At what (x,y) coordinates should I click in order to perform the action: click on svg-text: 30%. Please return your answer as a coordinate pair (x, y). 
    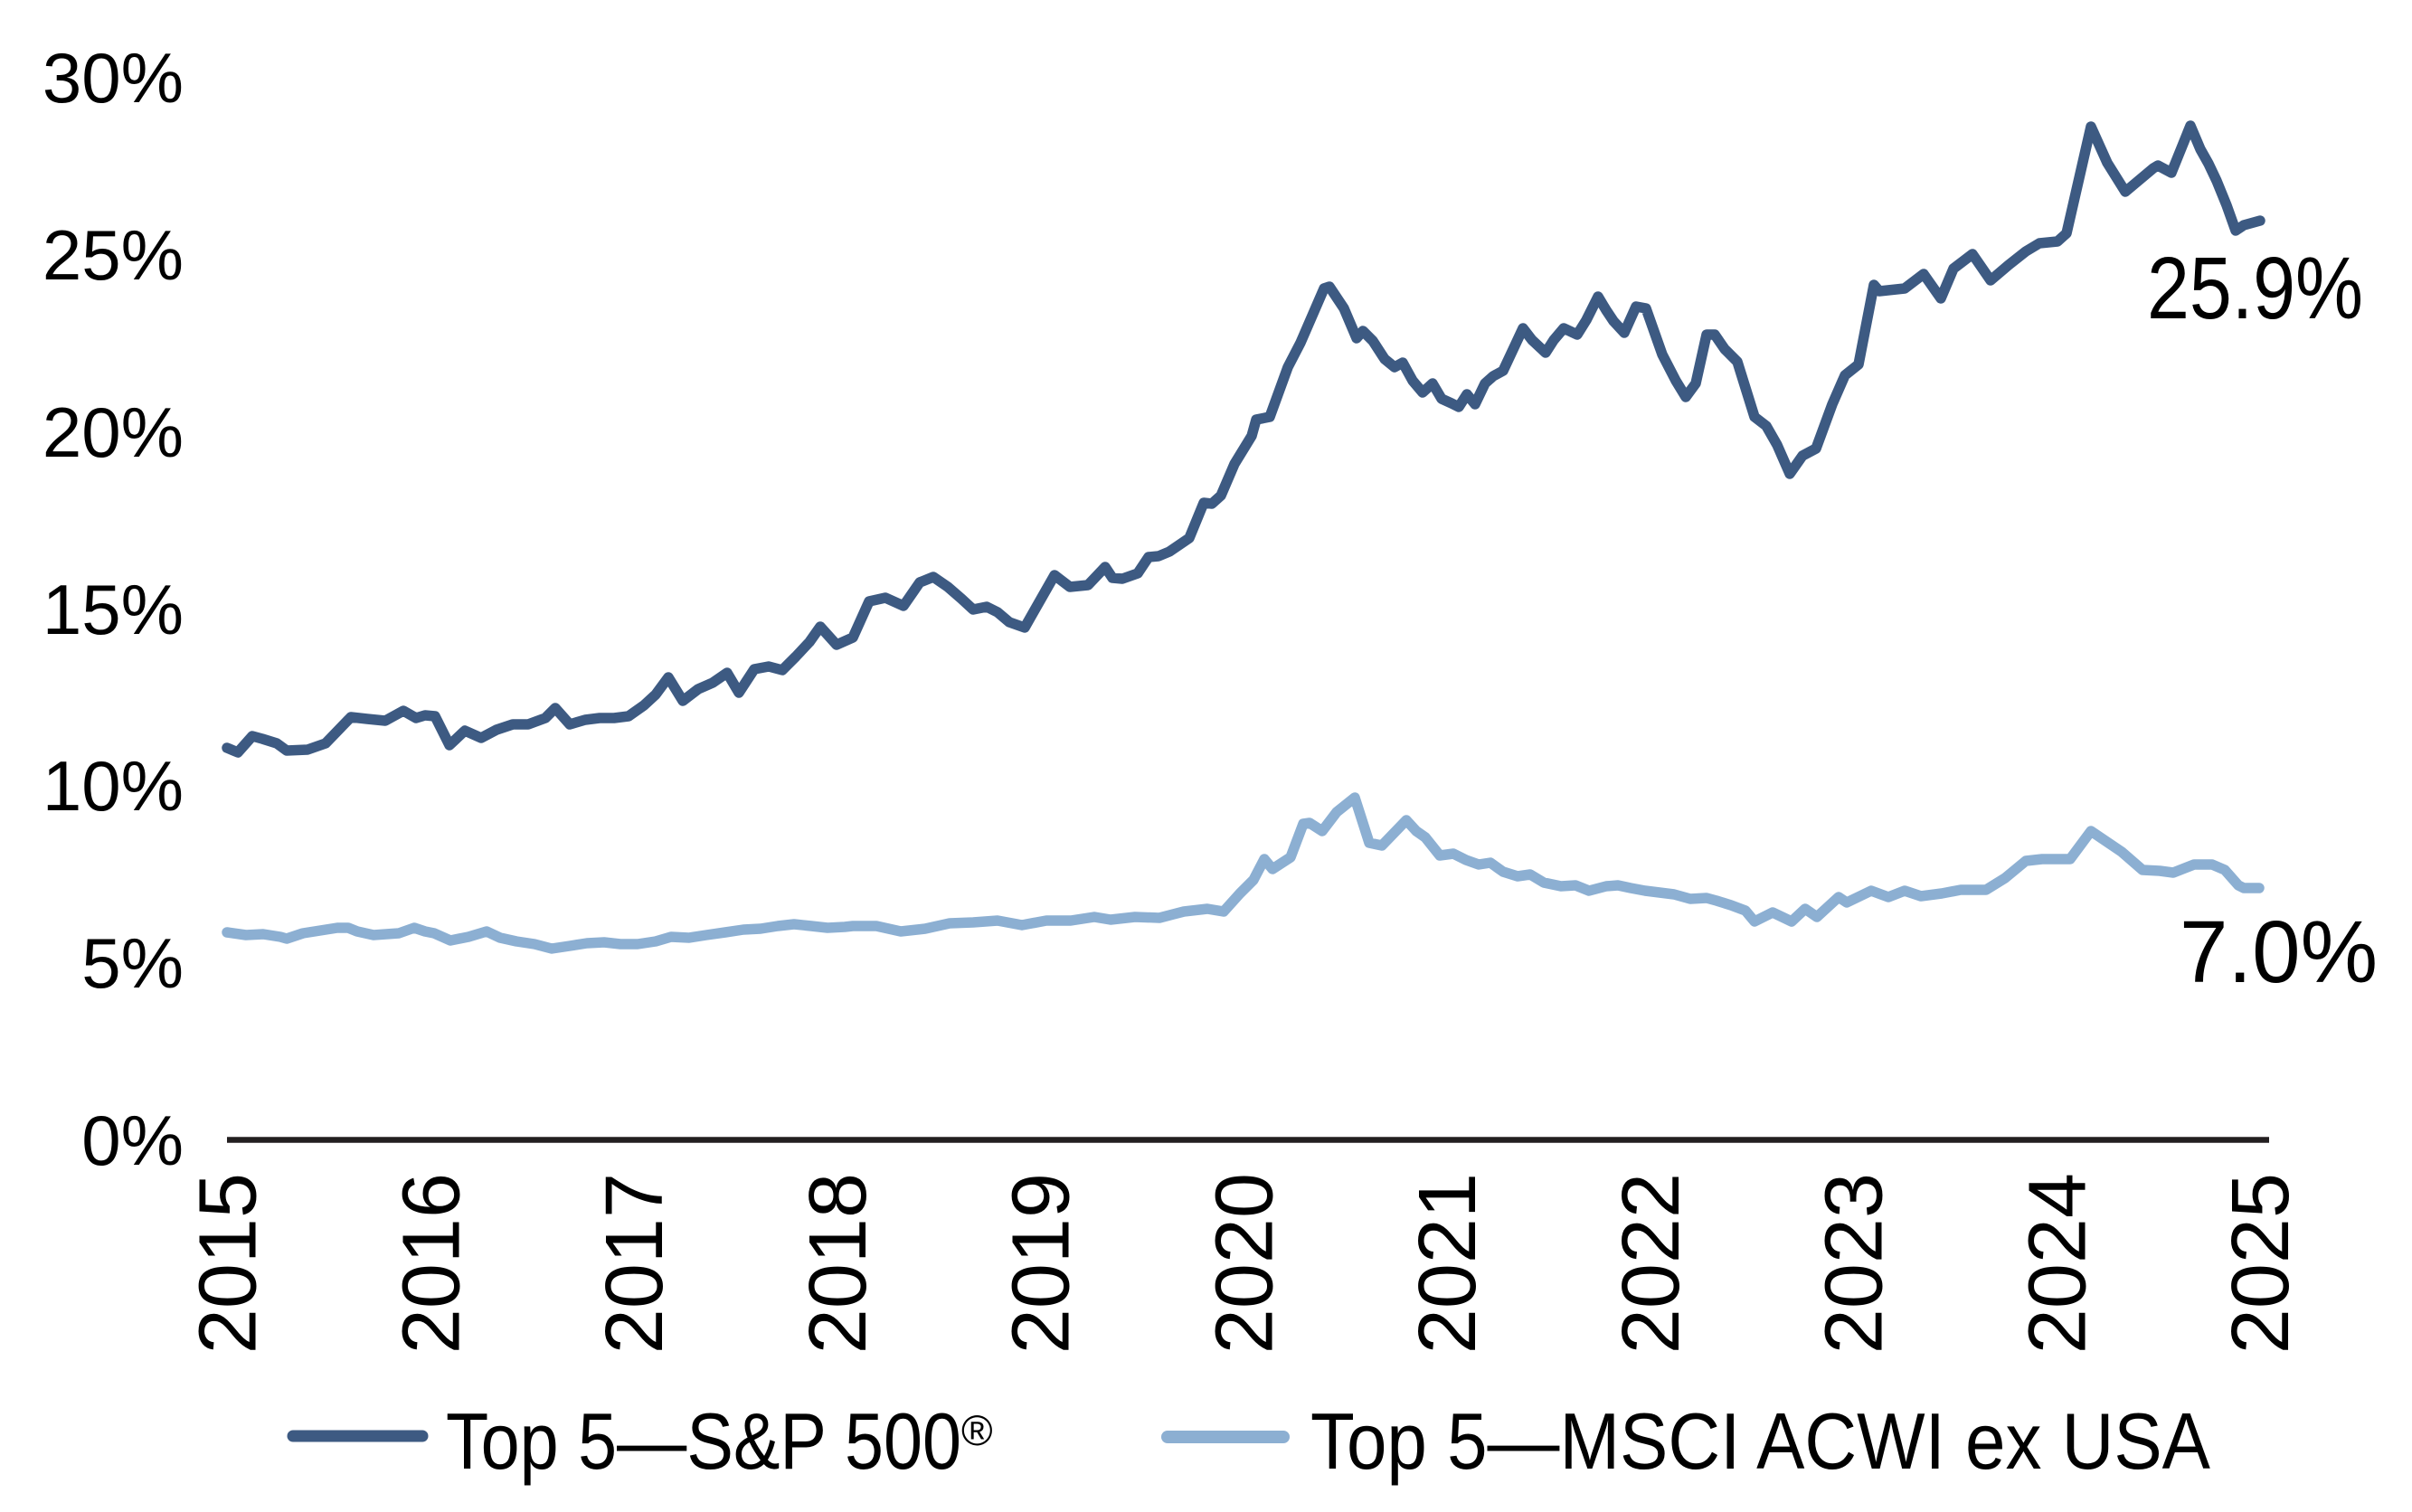
    Looking at the image, I should click on (114, 78).